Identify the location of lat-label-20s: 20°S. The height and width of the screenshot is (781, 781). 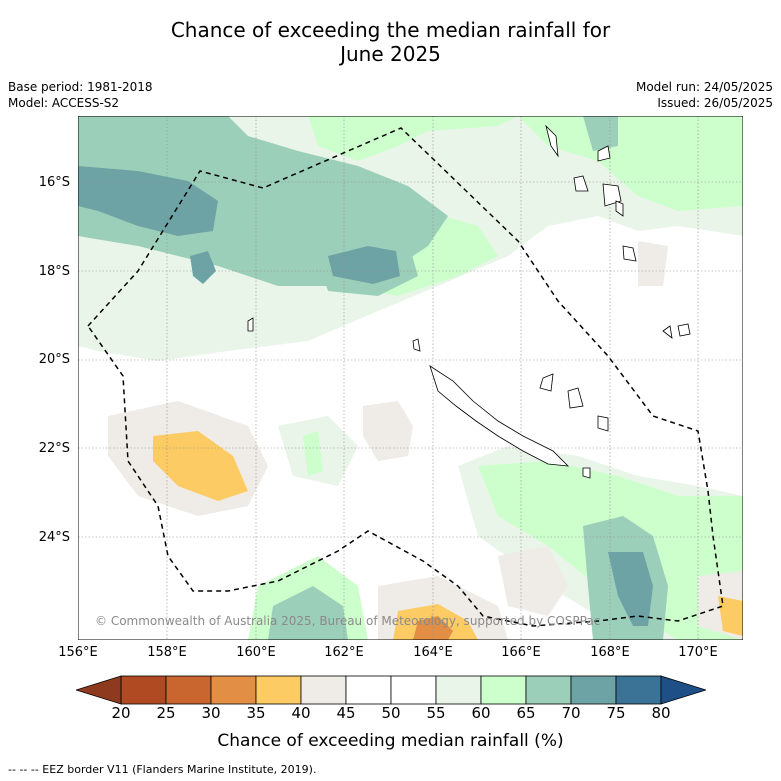
(54, 359).